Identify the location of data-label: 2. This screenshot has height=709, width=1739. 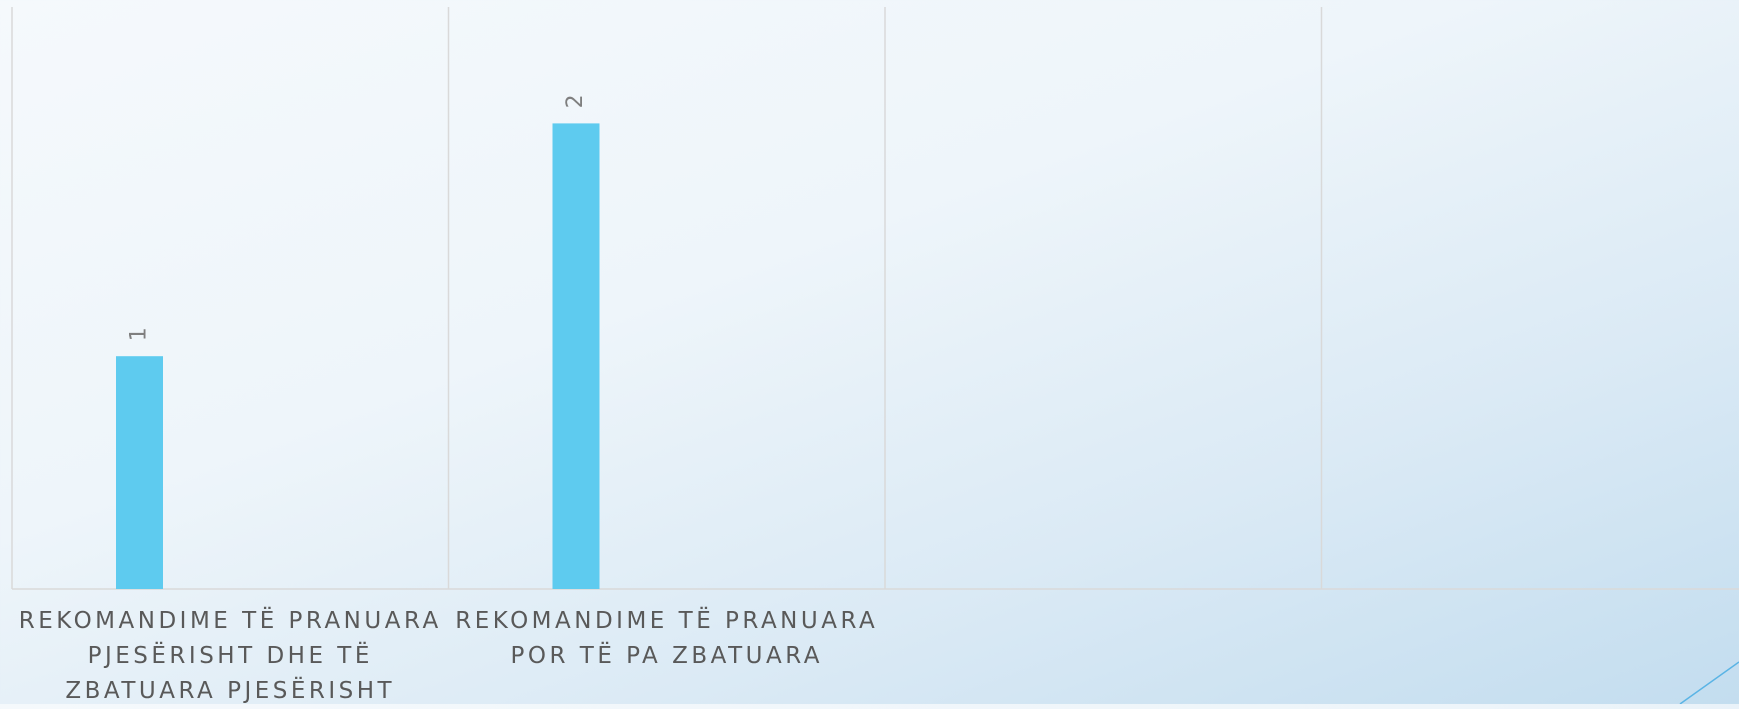
(575, 101).